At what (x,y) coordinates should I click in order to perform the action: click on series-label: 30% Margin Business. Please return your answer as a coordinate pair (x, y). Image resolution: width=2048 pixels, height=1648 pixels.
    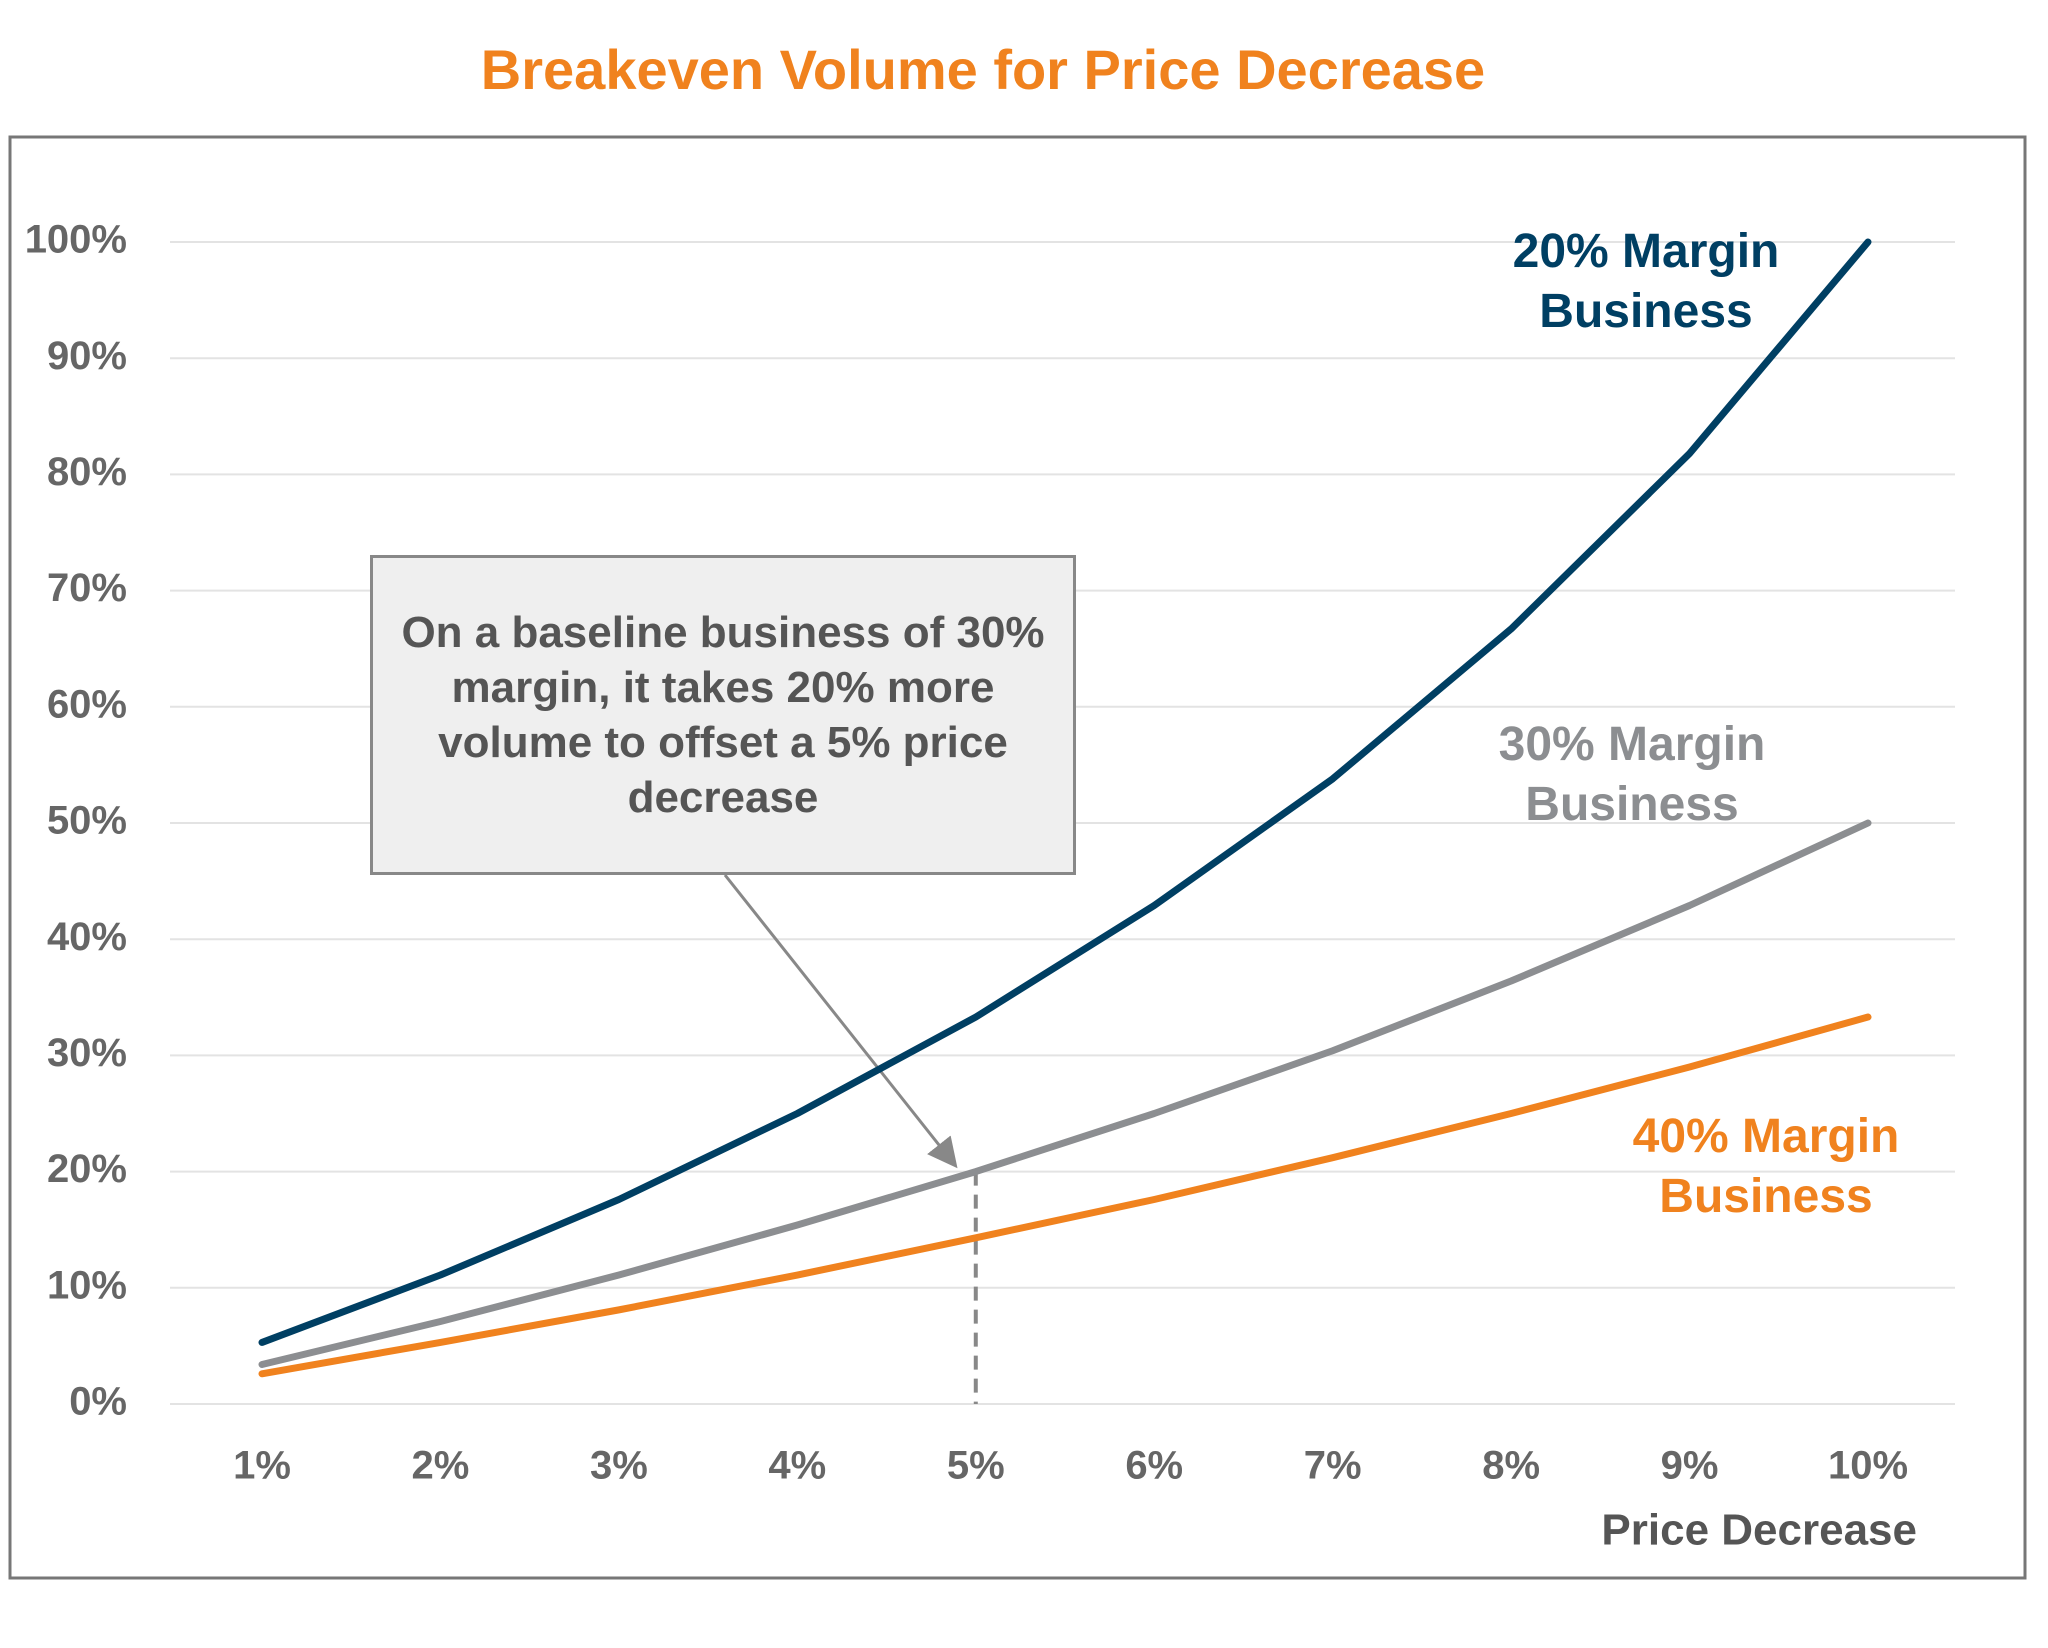
    Looking at the image, I should click on (1632, 774).